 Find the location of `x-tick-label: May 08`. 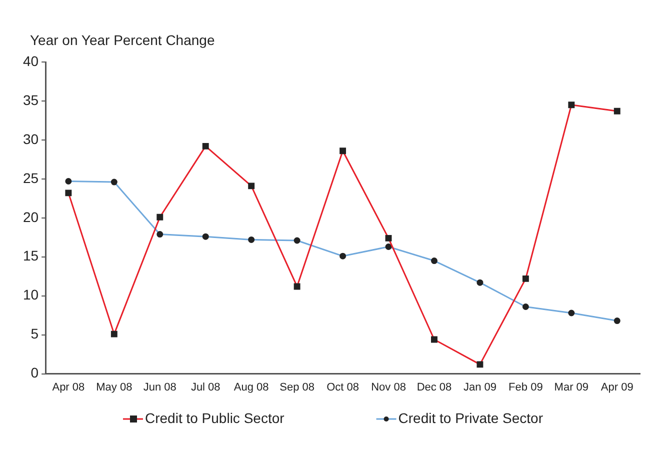

x-tick-label: May 08 is located at coordinates (114, 387).